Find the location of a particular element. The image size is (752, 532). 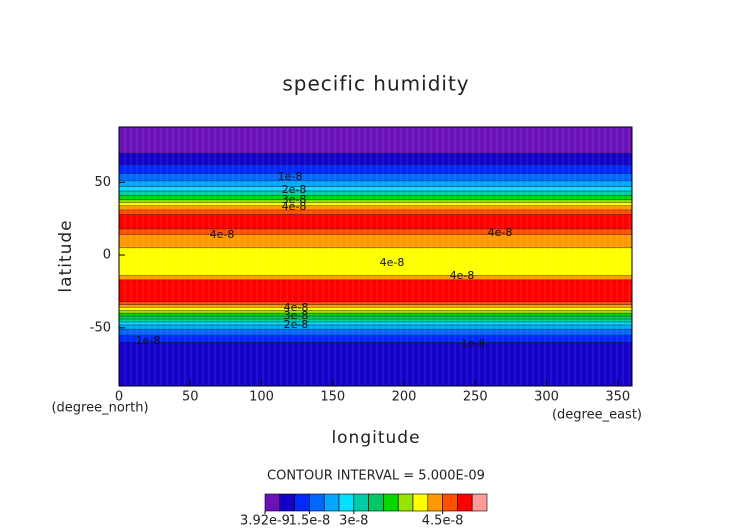

x-tick-label: 350 is located at coordinates (617, 397).